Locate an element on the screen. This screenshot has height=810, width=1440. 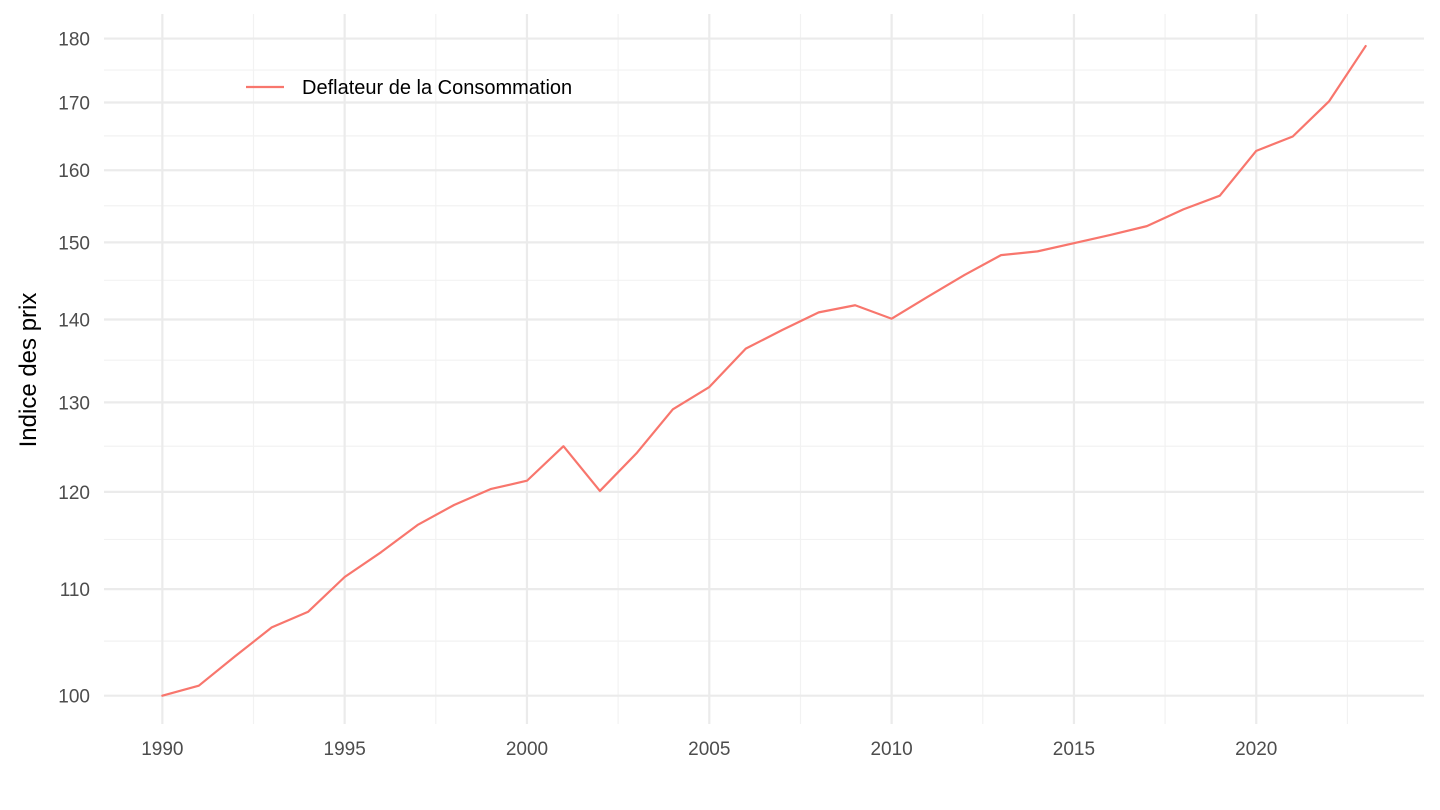
y-tick-label: 150 is located at coordinates (74, 243).